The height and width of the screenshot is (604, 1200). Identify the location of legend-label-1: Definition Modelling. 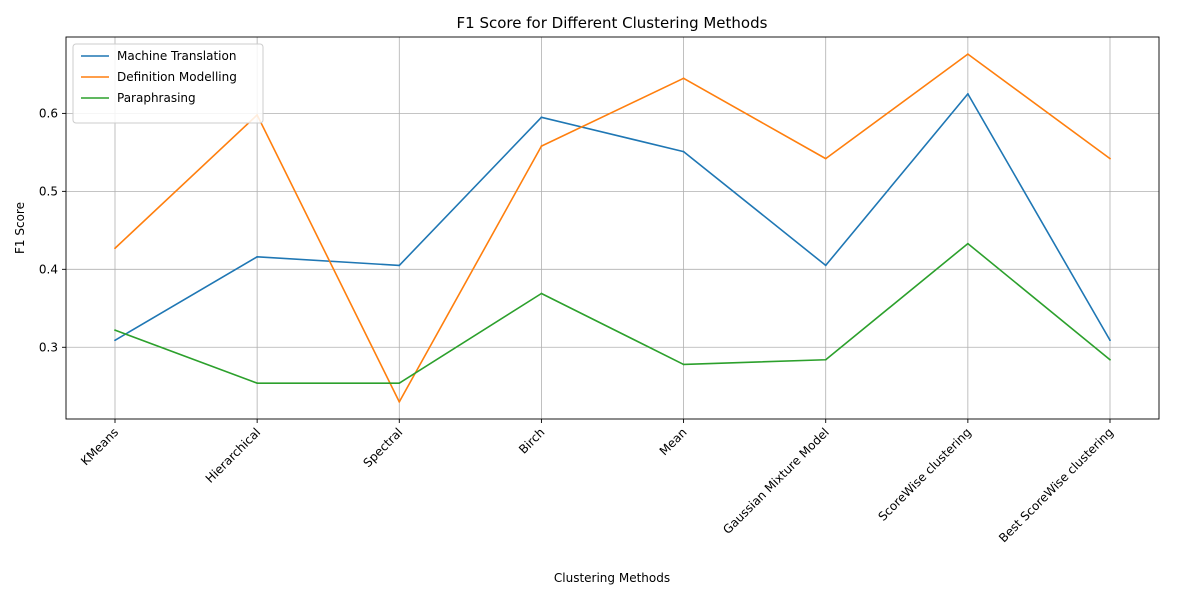
(177, 77).